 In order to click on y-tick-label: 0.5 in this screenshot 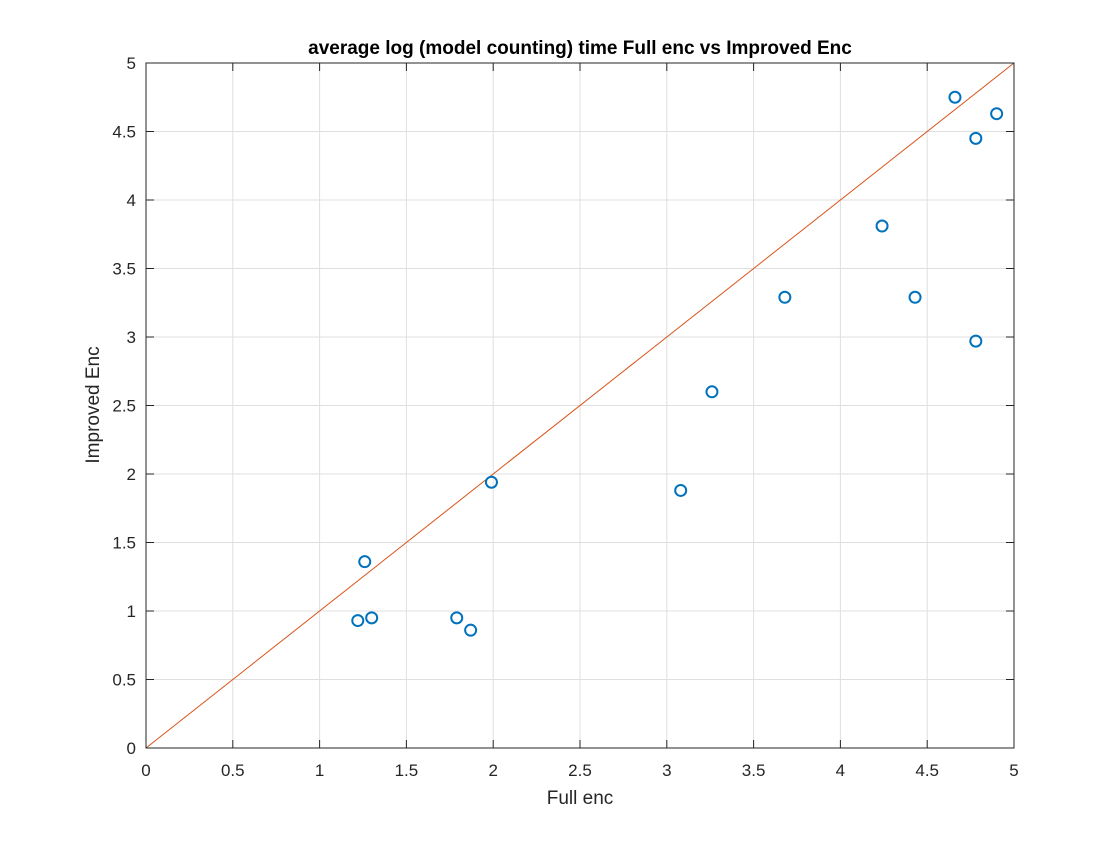, I will do `click(124, 680)`.